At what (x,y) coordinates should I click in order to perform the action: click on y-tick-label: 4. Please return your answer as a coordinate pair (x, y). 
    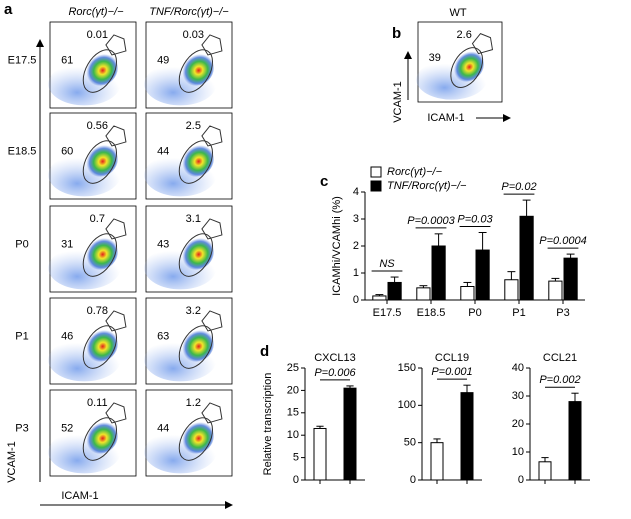
    Looking at the image, I should click on (356, 192).